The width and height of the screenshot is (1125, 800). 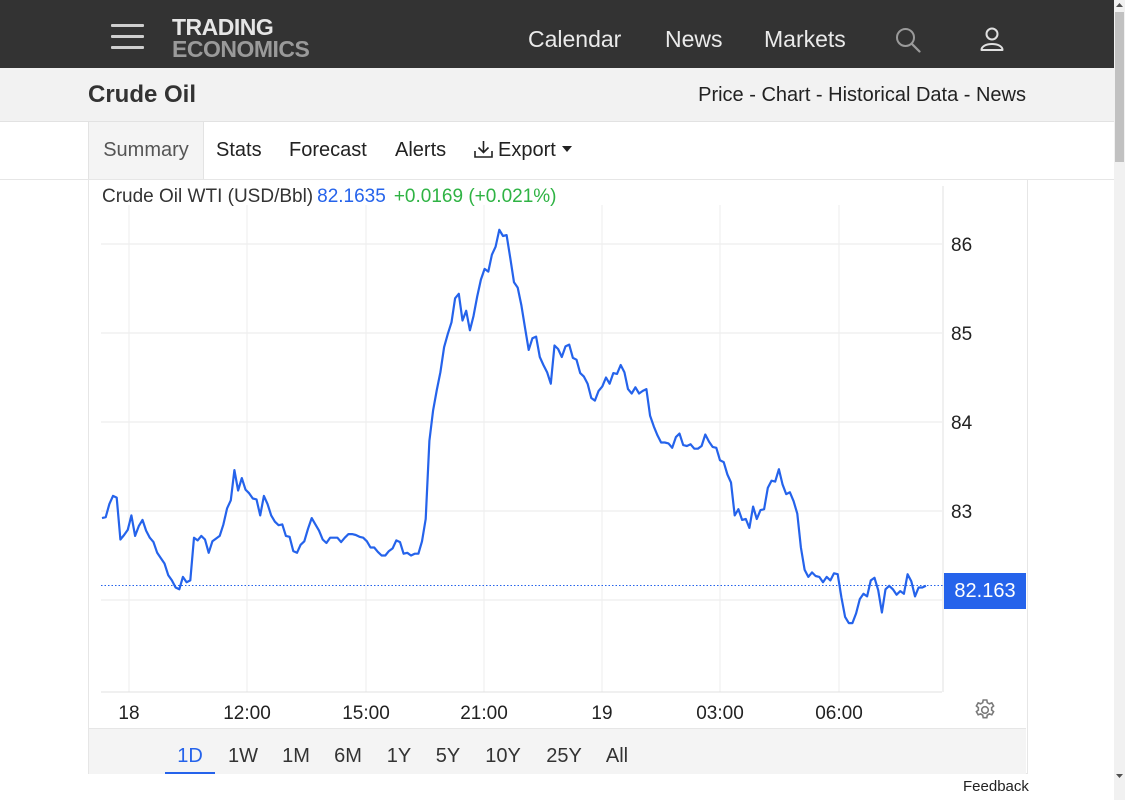 I want to click on page-title: Crude Oil, so click(x=142, y=94).